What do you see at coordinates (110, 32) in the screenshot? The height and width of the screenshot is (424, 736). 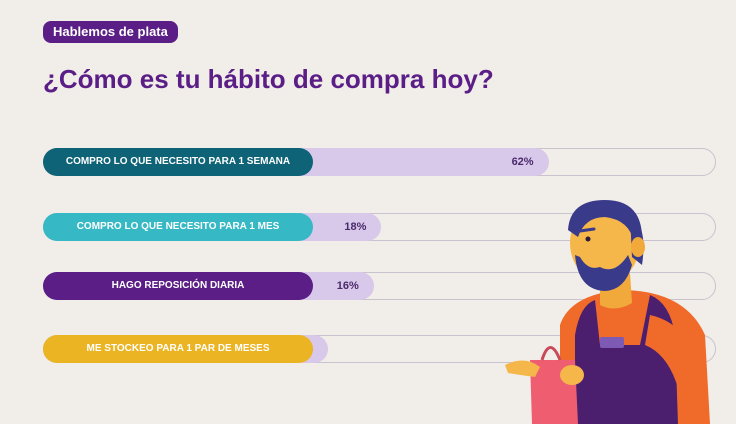 I see `section-tag: Hablemos de plata` at bounding box center [110, 32].